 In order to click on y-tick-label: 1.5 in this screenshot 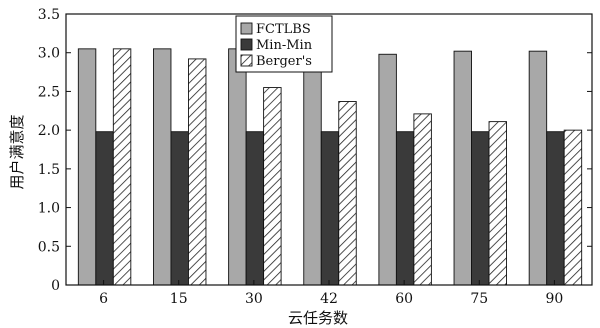, I will do `click(49, 170)`.